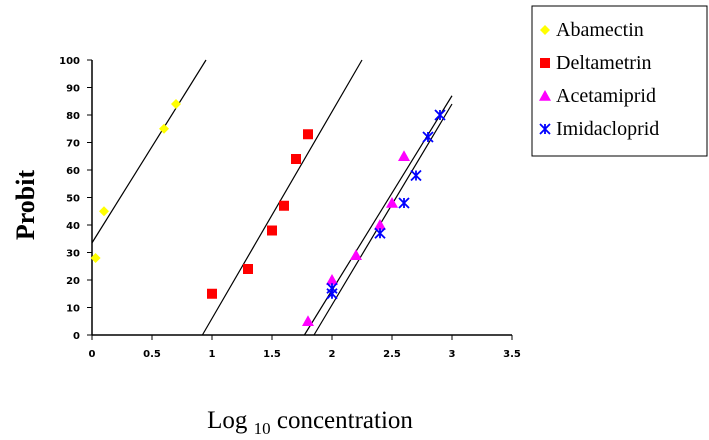 Image resolution: width=709 pixels, height=440 pixels. I want to click on x-tick-label: 1.5, so click(272, 354).